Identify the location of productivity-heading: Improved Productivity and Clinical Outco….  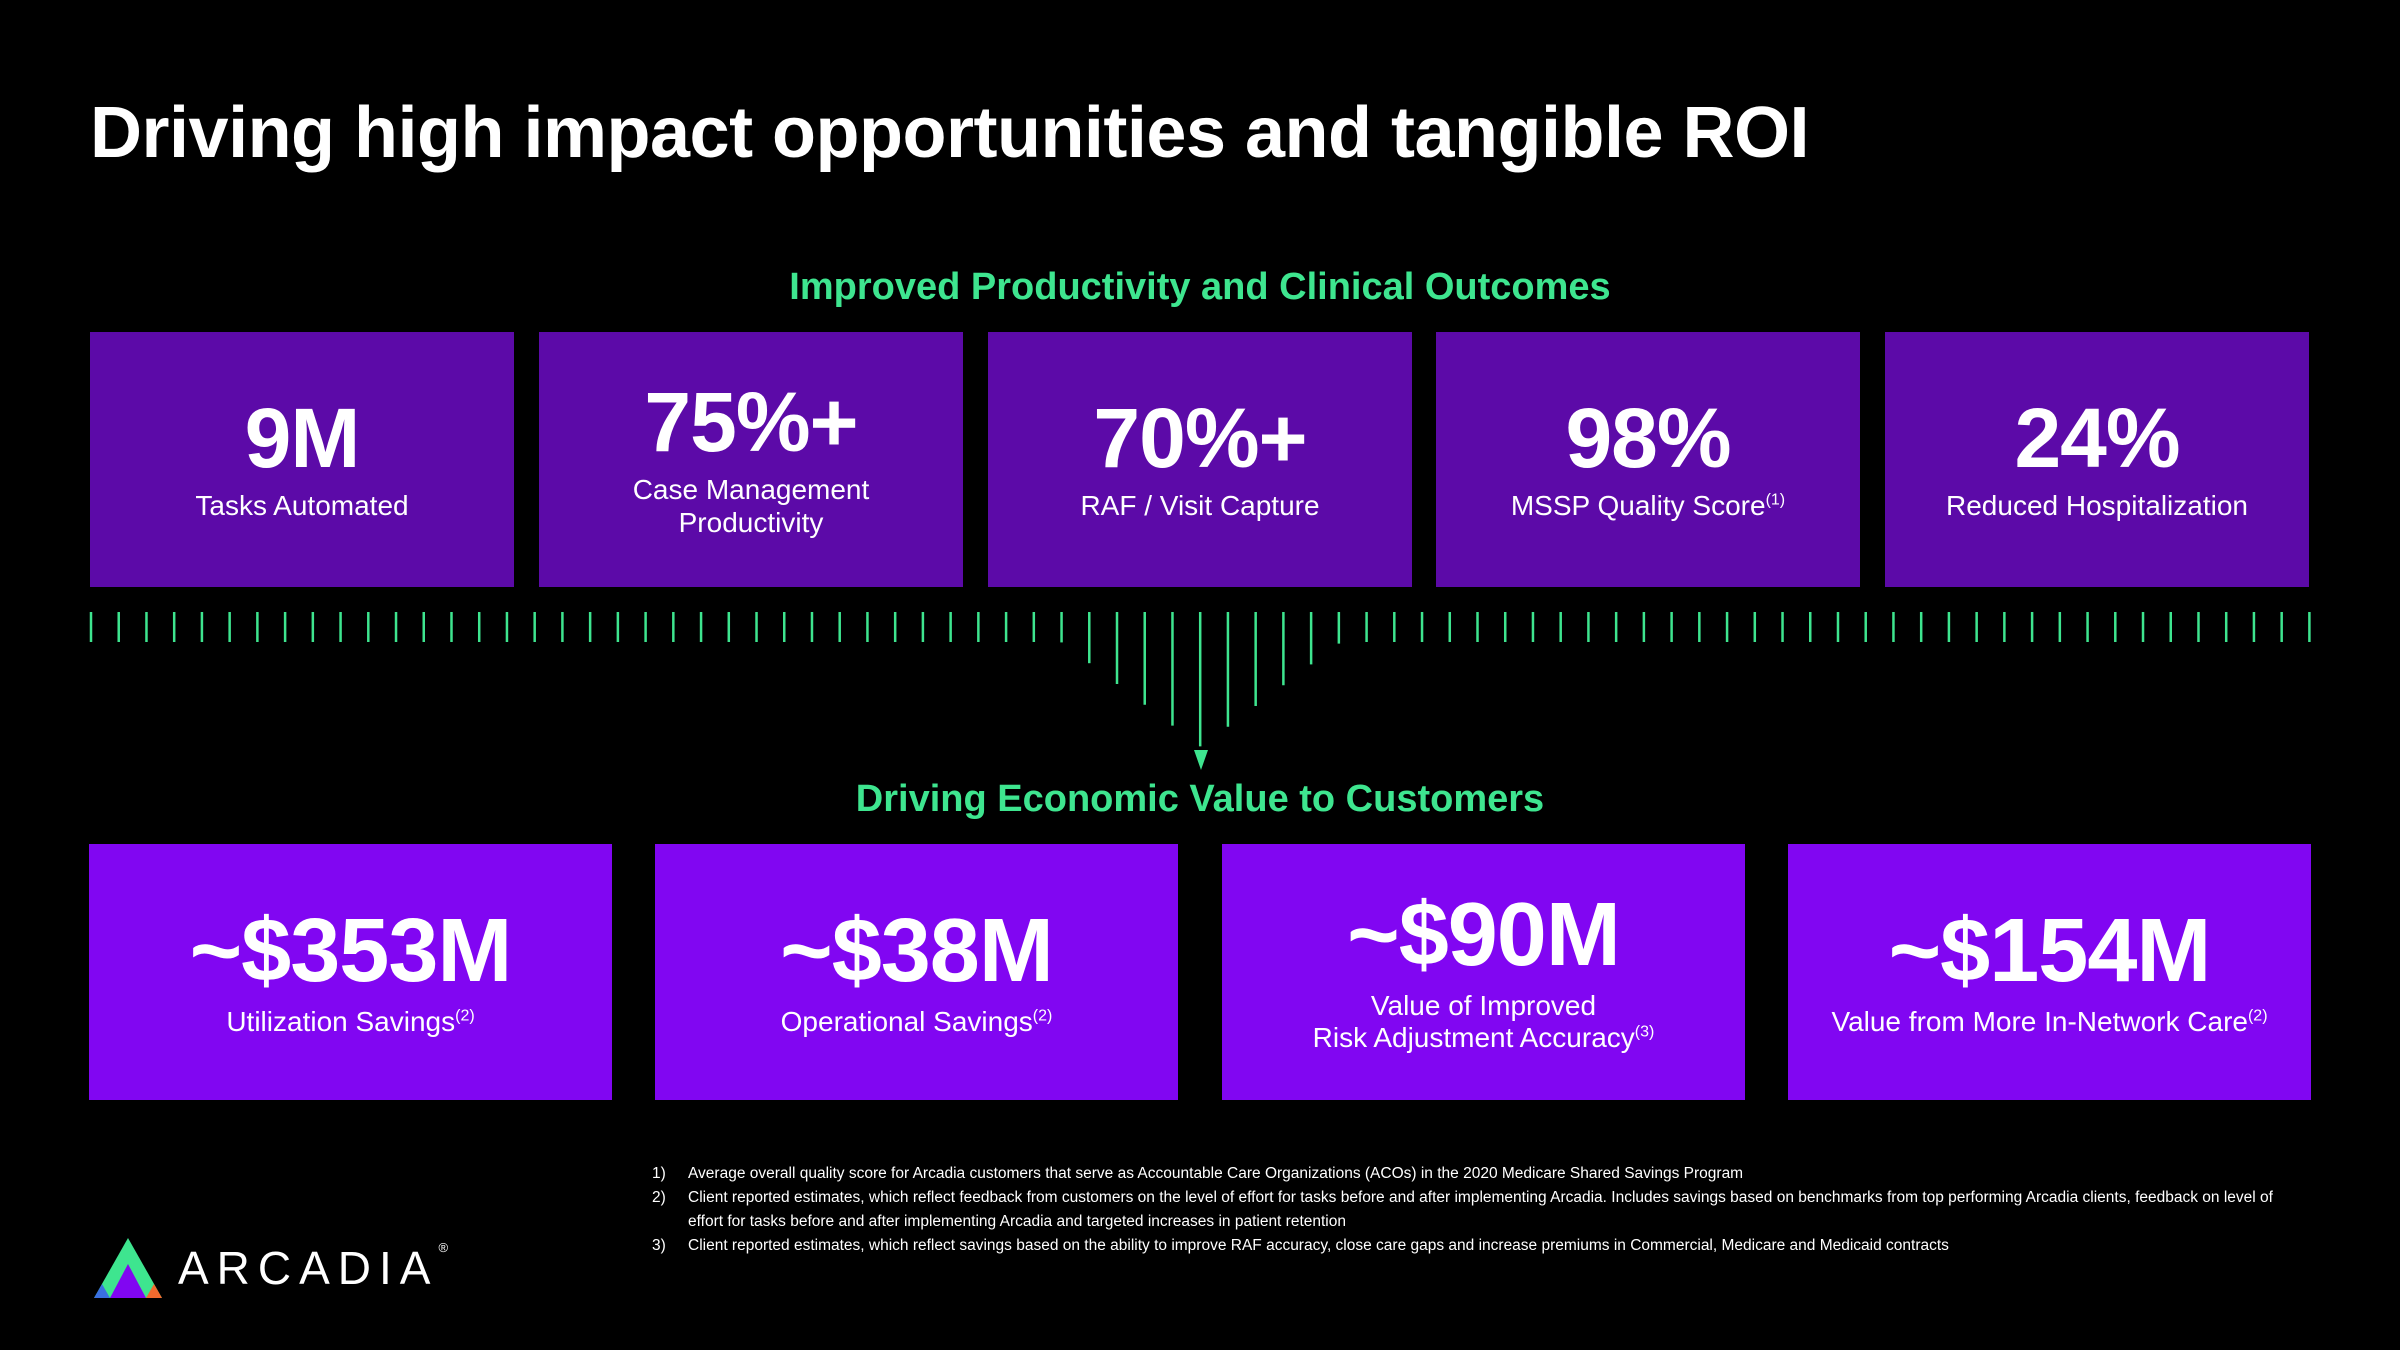
(1200, 287).